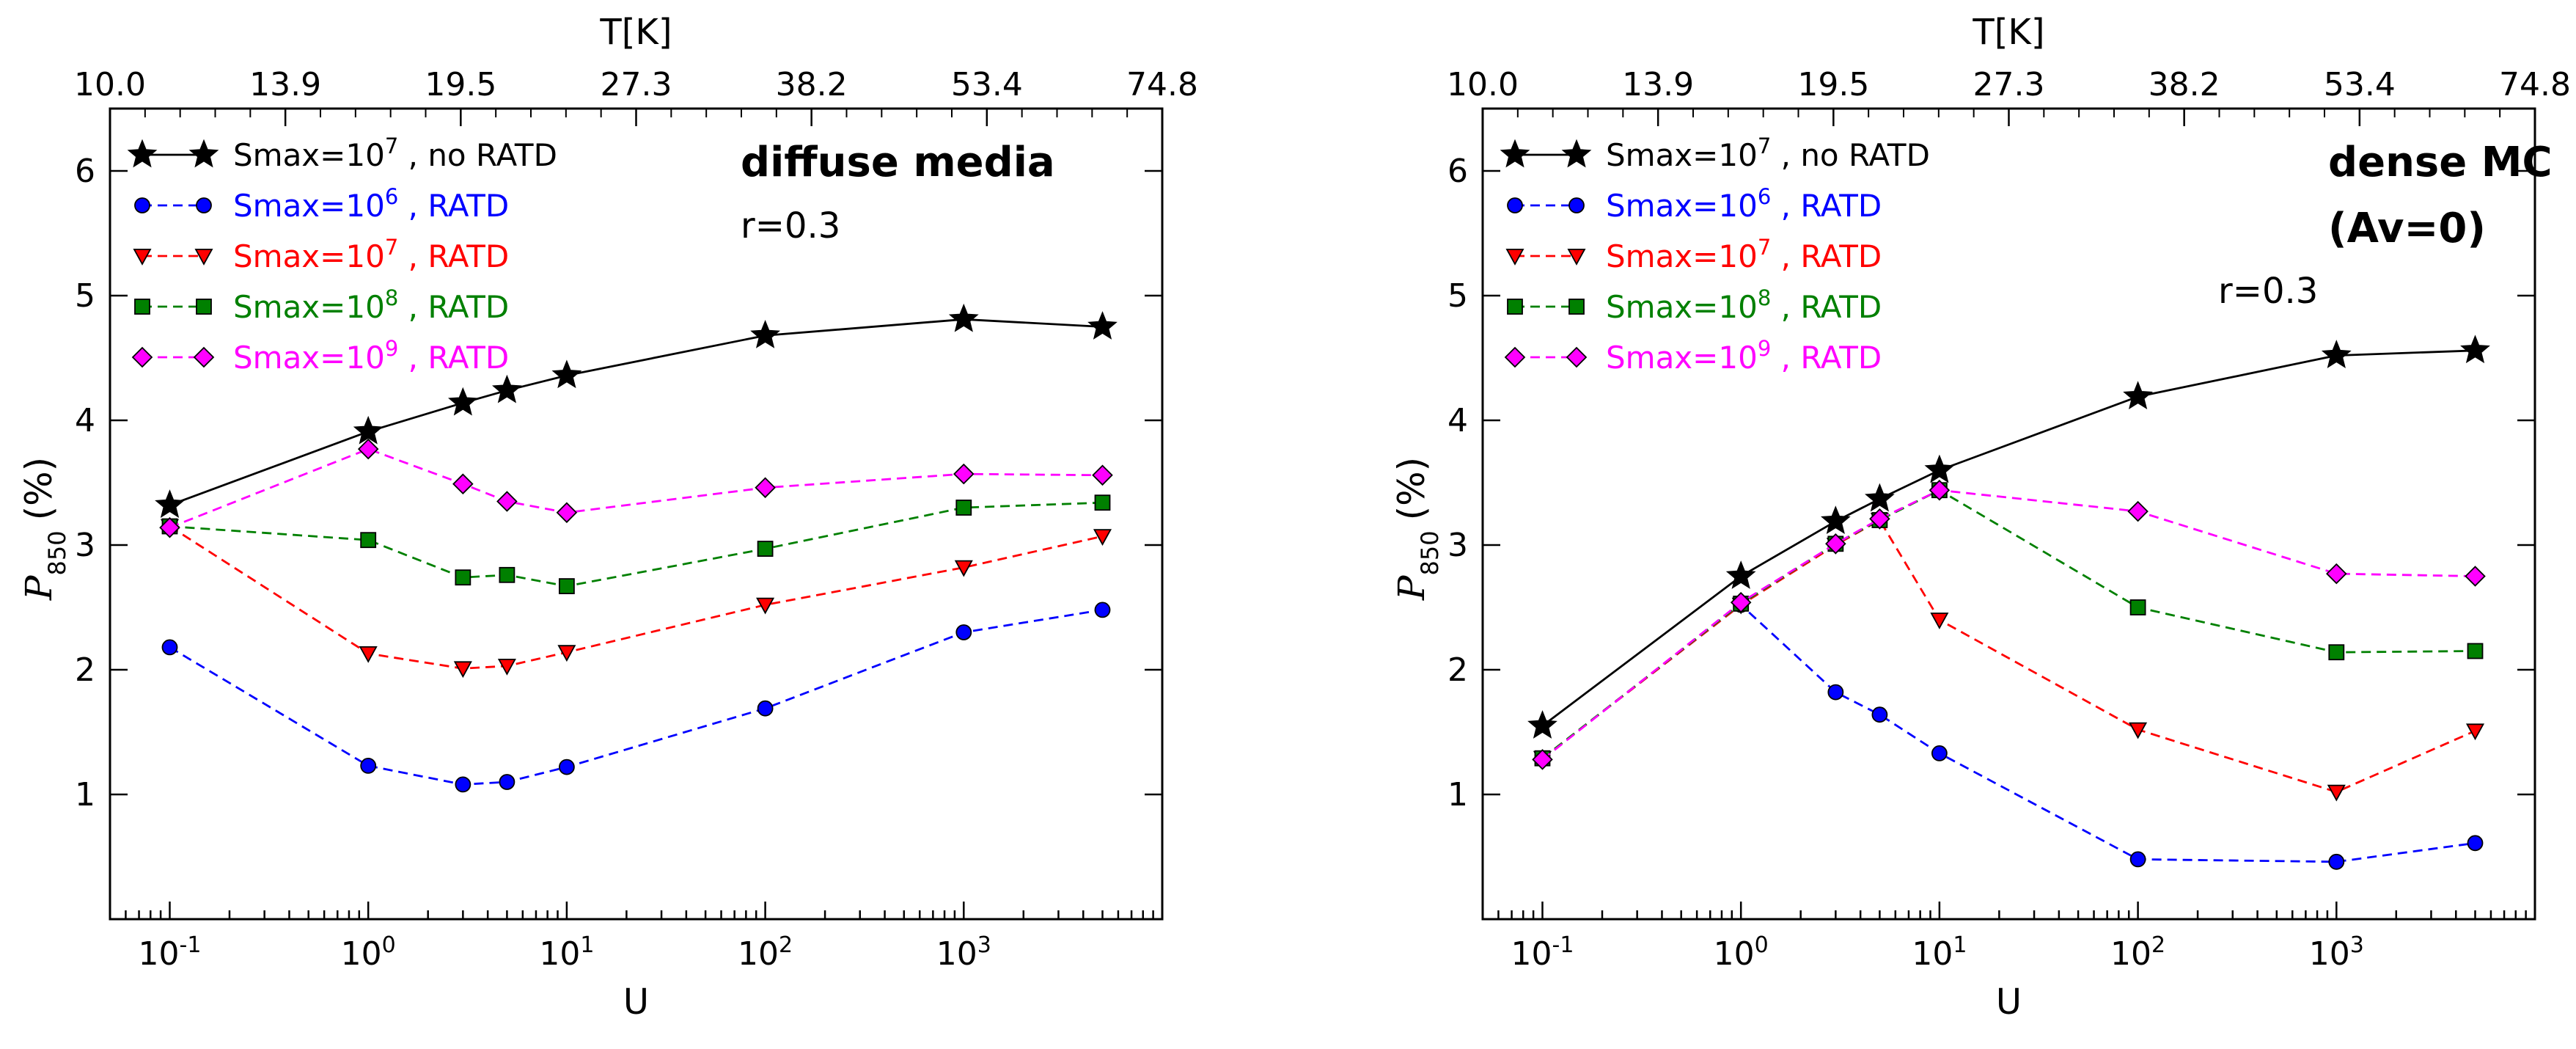 The image size is (2576, 1049). I want to click on top-tick-label: 13.9, so click(285, 84).